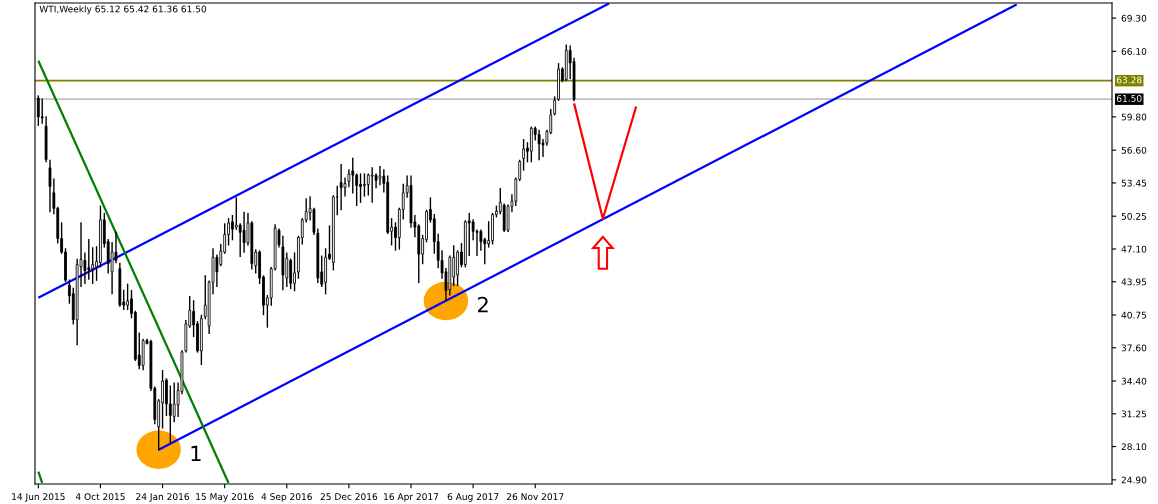 The height and width of the screenshot is (504, 1158). What do you see at coordinates (473, 497) in the screenshot?
I see `x-tick-label: 6 Aug 2017` at bounding box center [473, 497].